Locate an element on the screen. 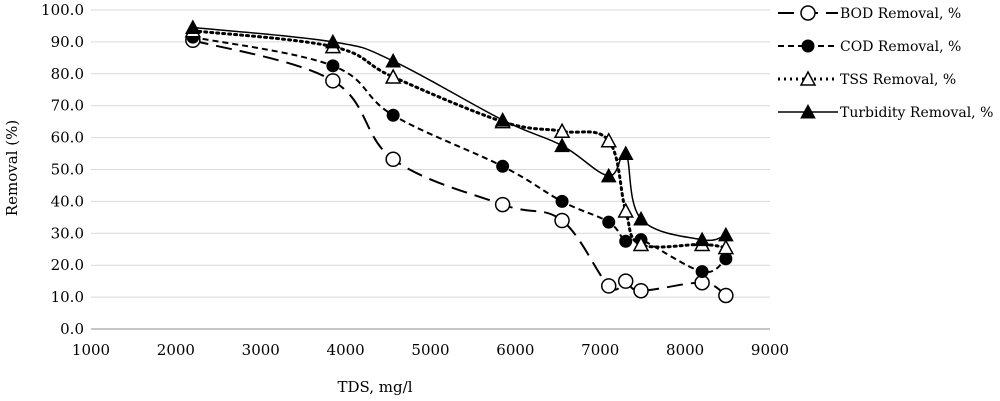 This screenshot has width=1000, height=401. y-tick-label: 80.0 is located at coordinates (67, 74).